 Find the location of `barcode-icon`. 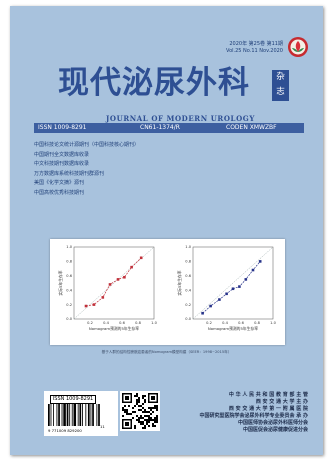

barcode-icon is located at coordinates (74, 415).